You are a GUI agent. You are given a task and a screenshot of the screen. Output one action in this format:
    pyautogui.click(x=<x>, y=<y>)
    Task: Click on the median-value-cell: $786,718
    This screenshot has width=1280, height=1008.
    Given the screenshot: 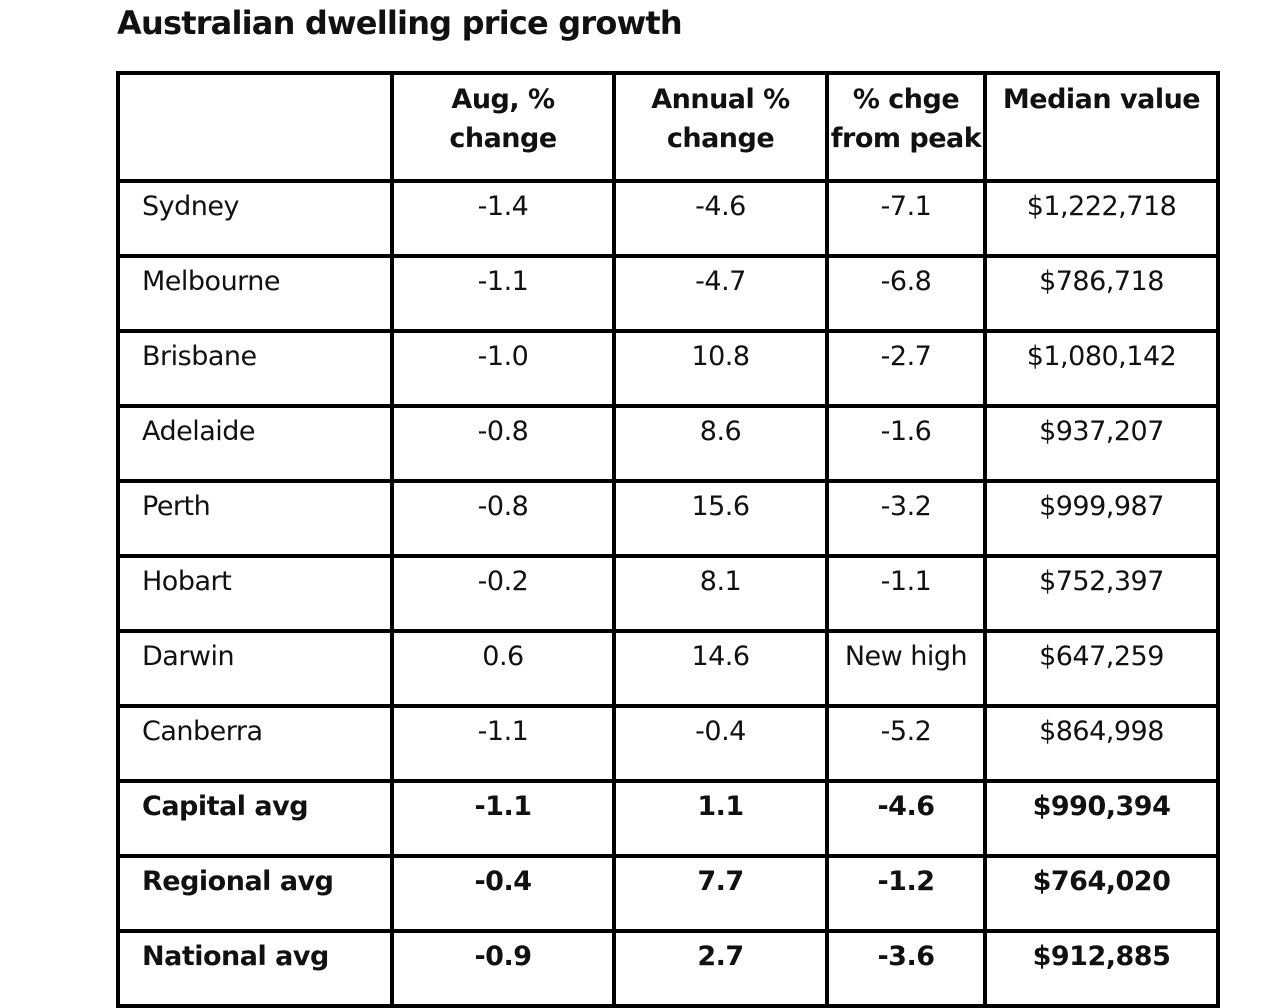 What is the action you would take?
    pyautogui.click(x=1101, y=293)
    